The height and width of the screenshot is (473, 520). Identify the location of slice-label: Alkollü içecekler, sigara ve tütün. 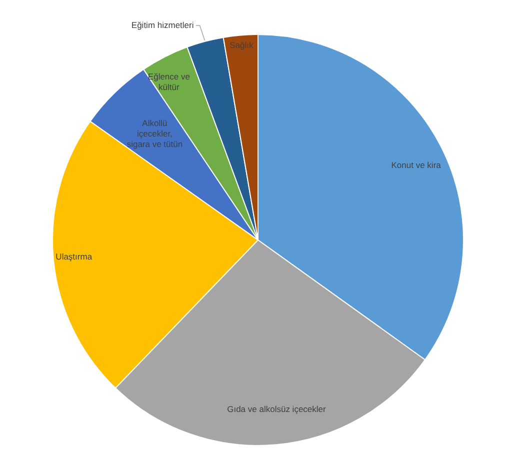
(154, 133).